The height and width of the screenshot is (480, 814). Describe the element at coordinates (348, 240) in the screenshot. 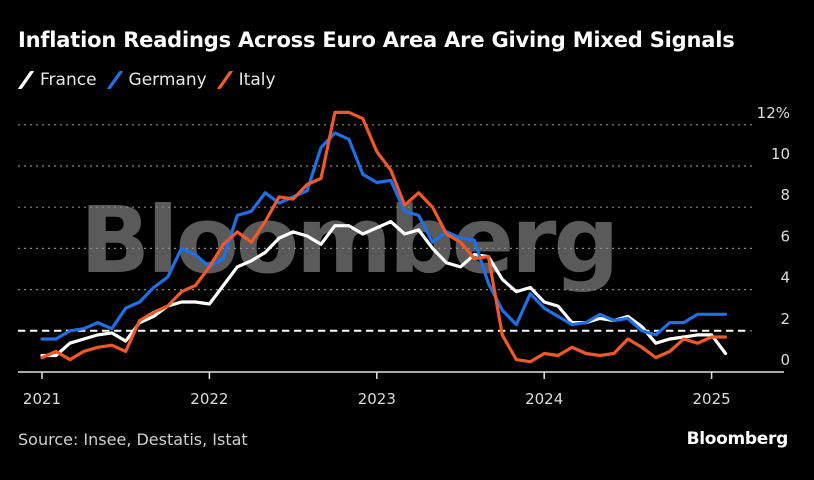

I see `watermark: Bloomberg` at that location.